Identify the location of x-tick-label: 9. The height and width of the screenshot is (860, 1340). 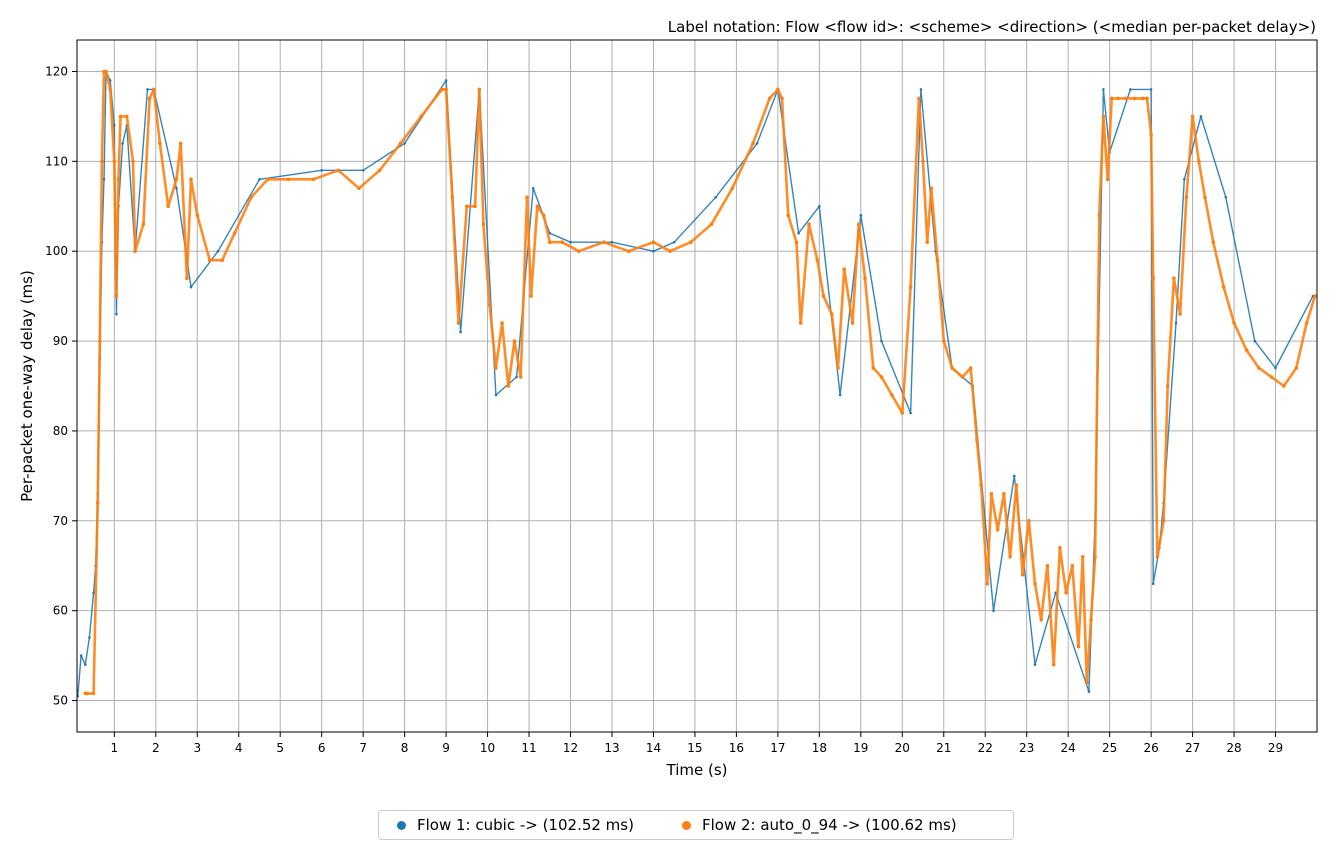
(446, 748).